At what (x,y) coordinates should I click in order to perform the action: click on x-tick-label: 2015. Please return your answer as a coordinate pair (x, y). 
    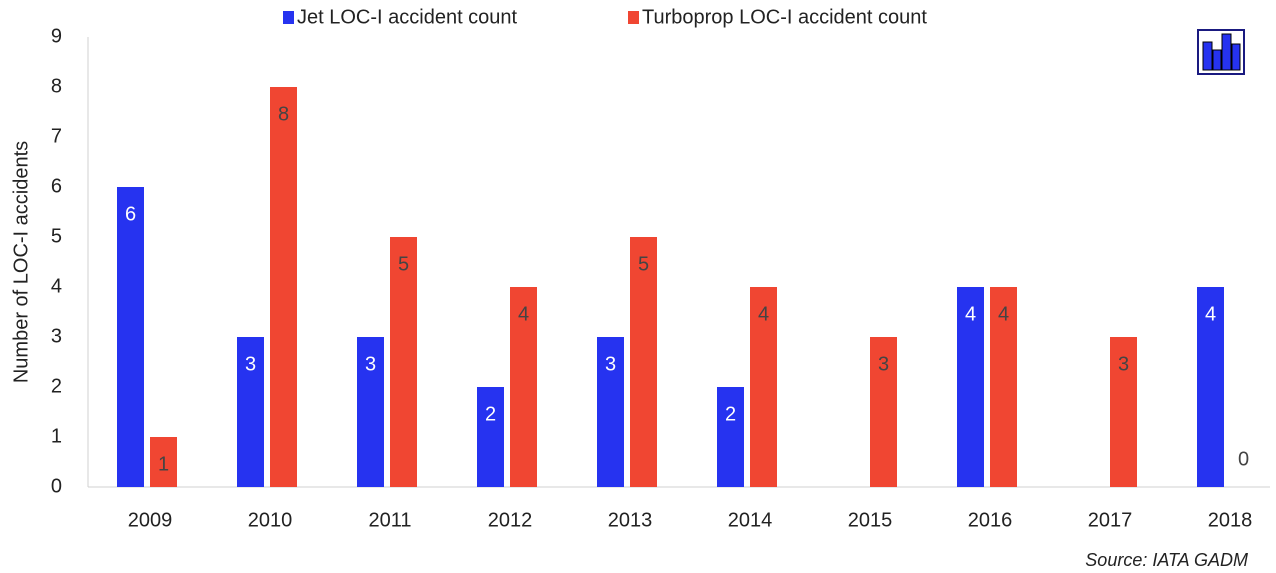
    Looking at the image, I should click on (870, 520).